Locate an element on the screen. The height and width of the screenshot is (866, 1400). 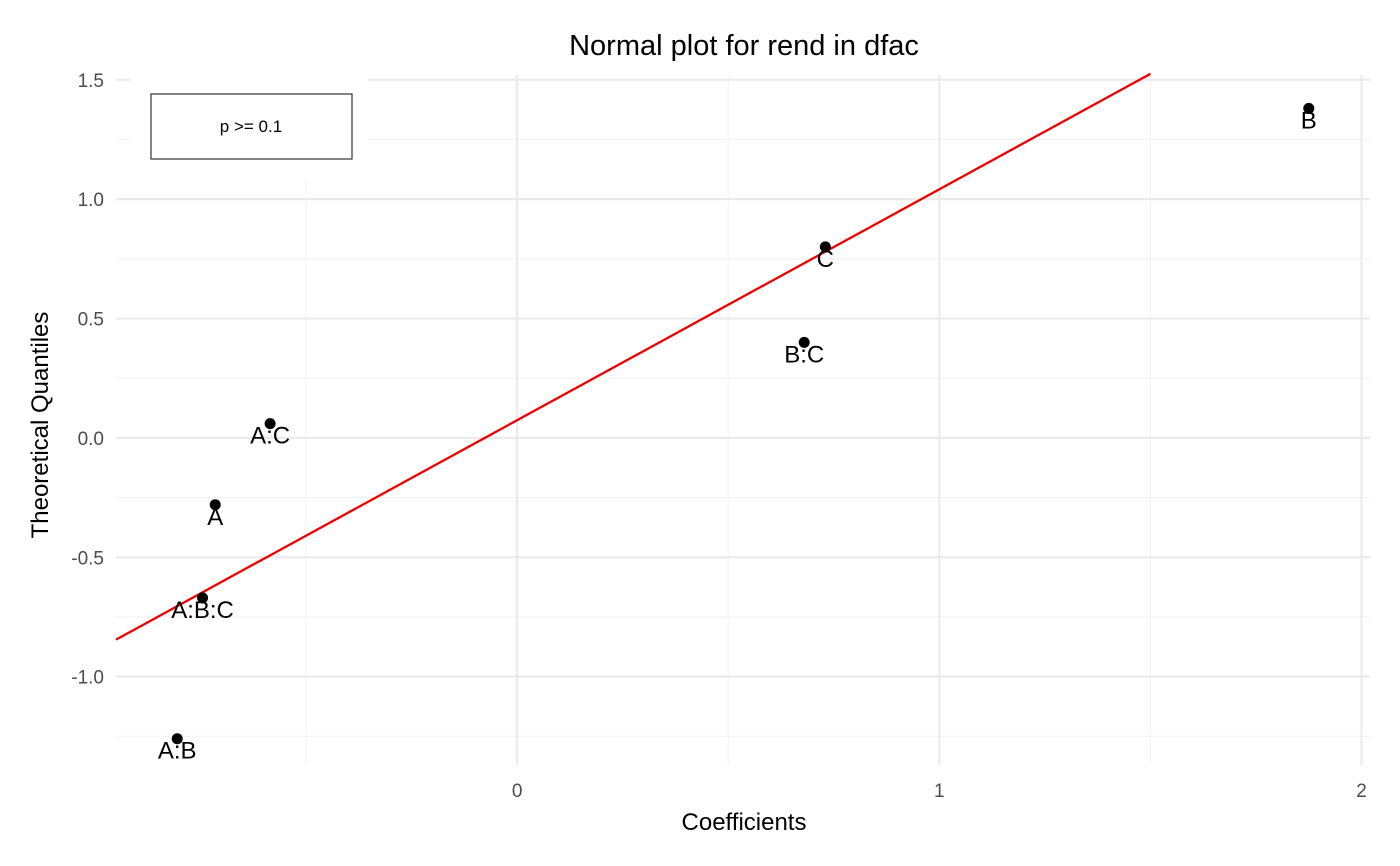
data-point-label: C is located at coordinates (825, 259).